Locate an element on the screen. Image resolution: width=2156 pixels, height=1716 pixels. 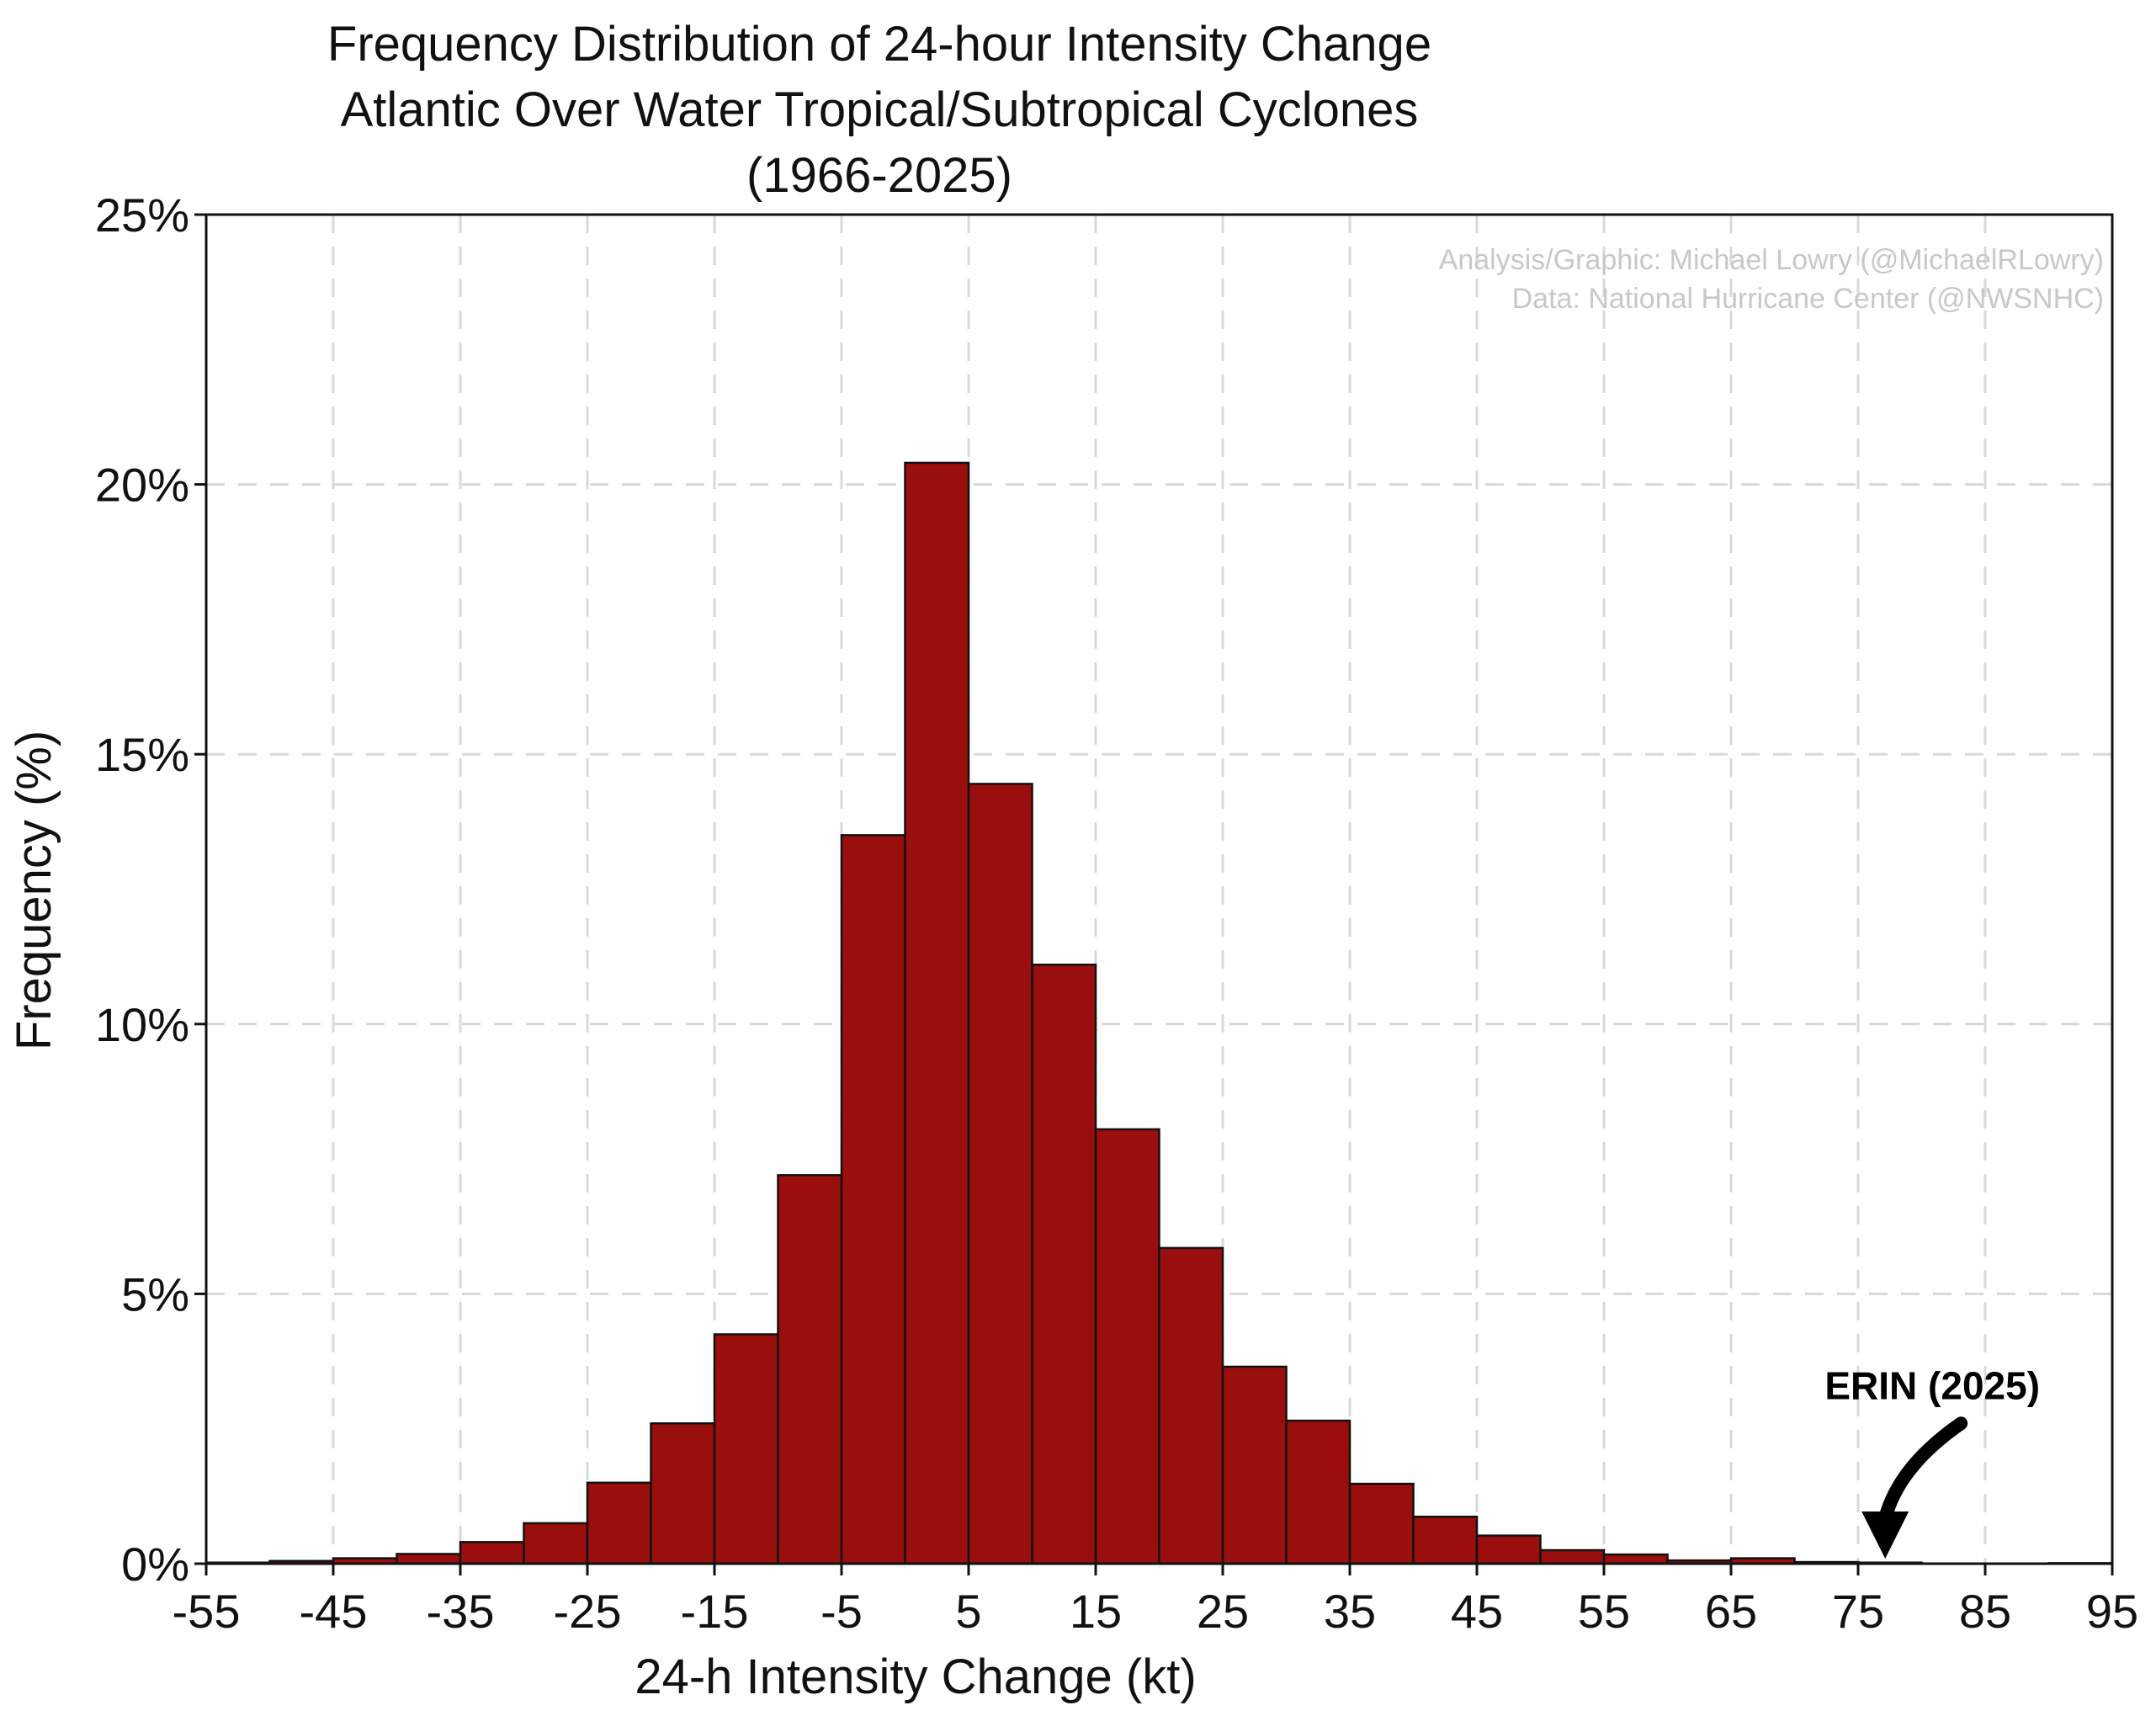
x-tick-label: 55 is located at coordinates (1604, 1611).